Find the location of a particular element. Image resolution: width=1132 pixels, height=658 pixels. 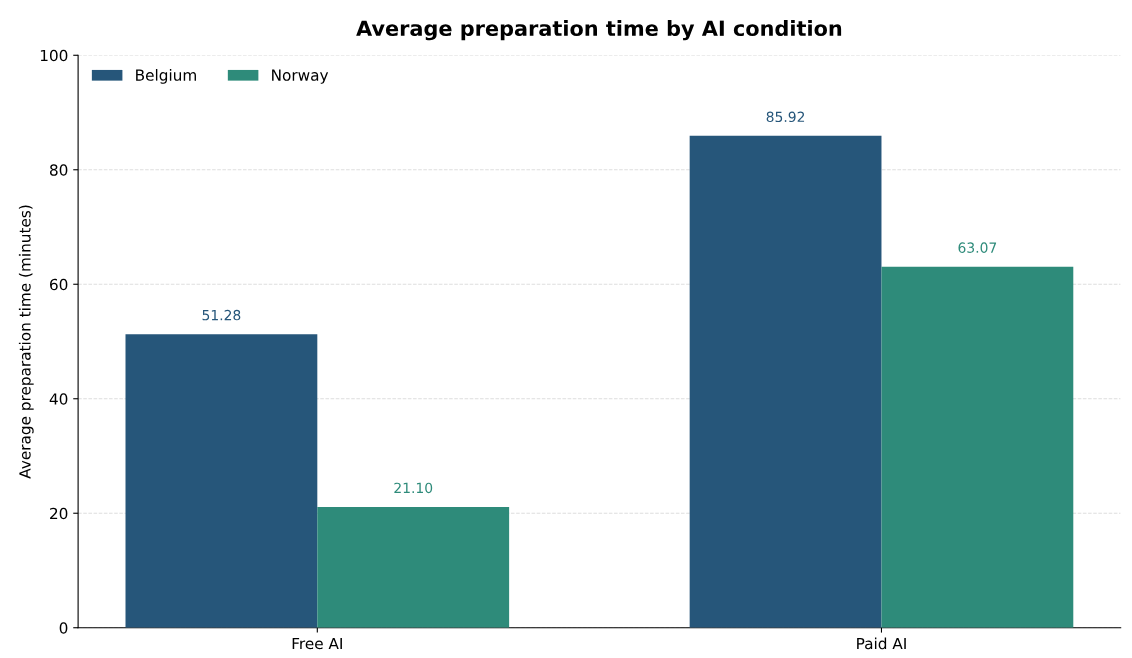

y-tick-label: 60 is located at coordinates (59, 284).